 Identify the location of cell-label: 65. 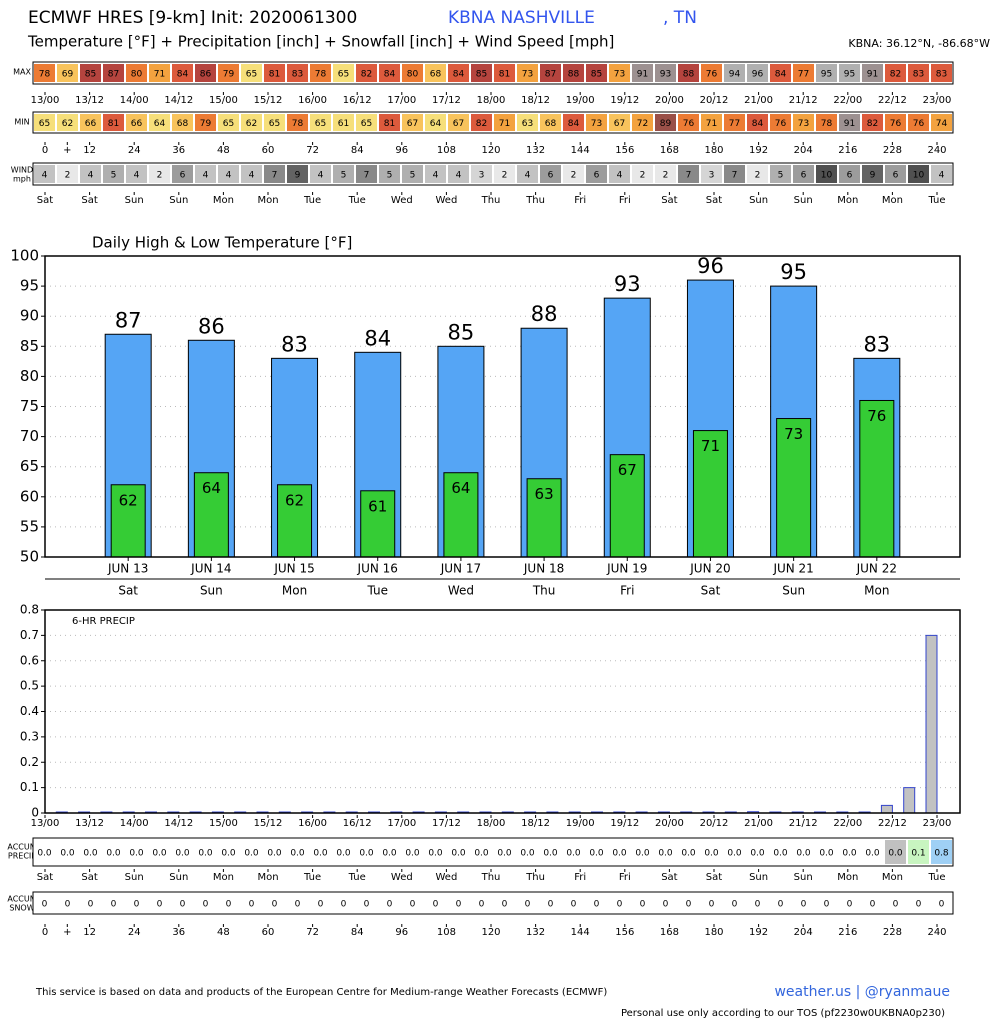
(274, 124).